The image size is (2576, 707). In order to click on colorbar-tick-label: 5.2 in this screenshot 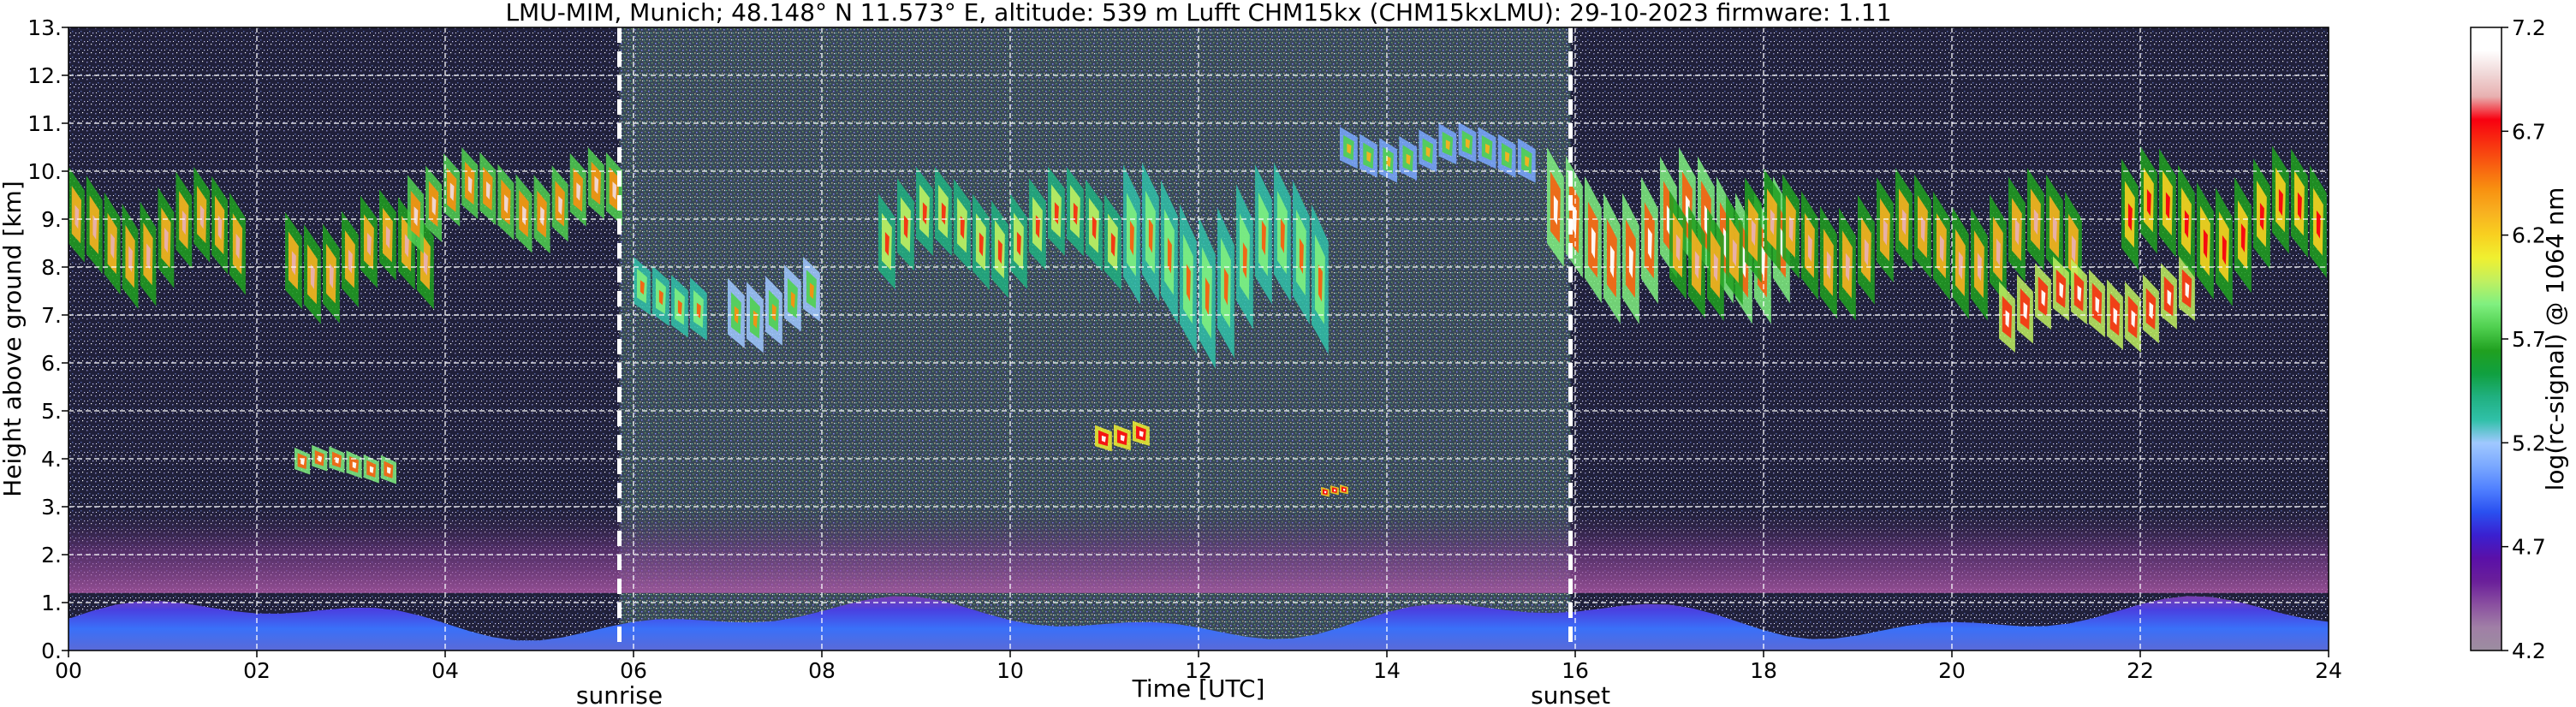, I will do `click(2529, 443)`.